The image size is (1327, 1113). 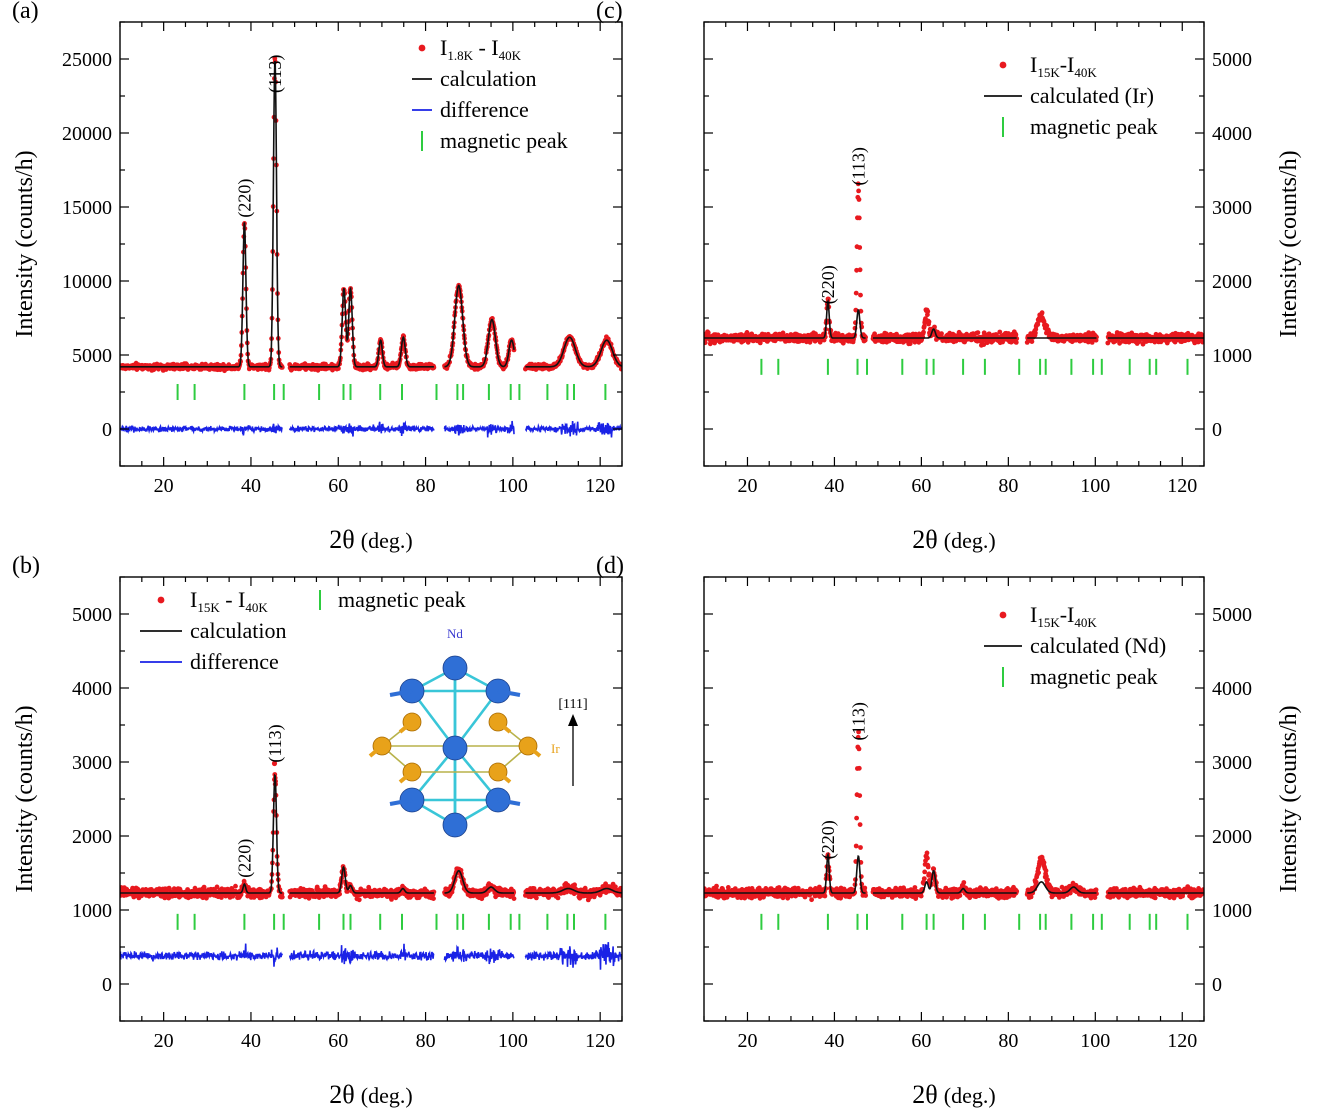 What do you see at coordinates (238, 630) in the screenshot?
I see `legend-label: calculation` at bounding box center [238, 630].